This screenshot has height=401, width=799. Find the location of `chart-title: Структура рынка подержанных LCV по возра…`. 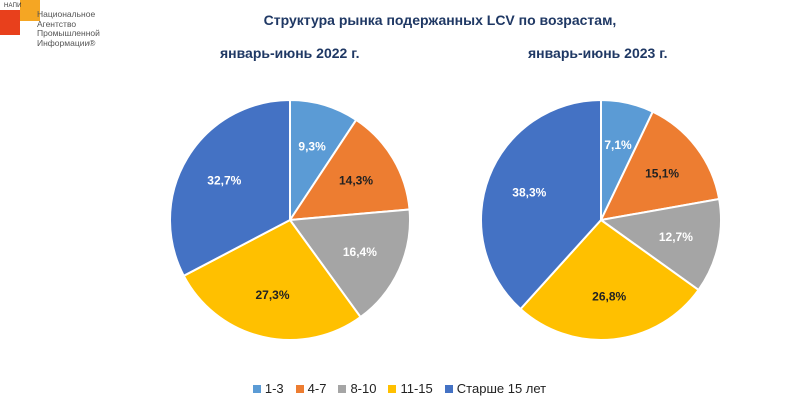

chart-title: Структура рынка подержанных LCV по возра… is located at coordinates (440, 20).